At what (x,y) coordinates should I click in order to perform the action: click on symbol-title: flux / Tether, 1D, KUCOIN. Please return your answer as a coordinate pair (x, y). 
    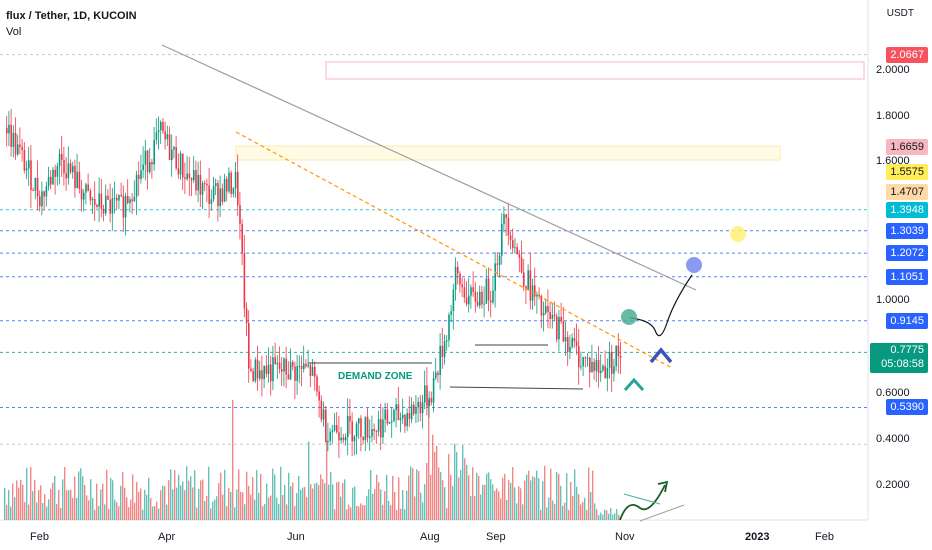
    Looking at the image, I should click on (71, 16).